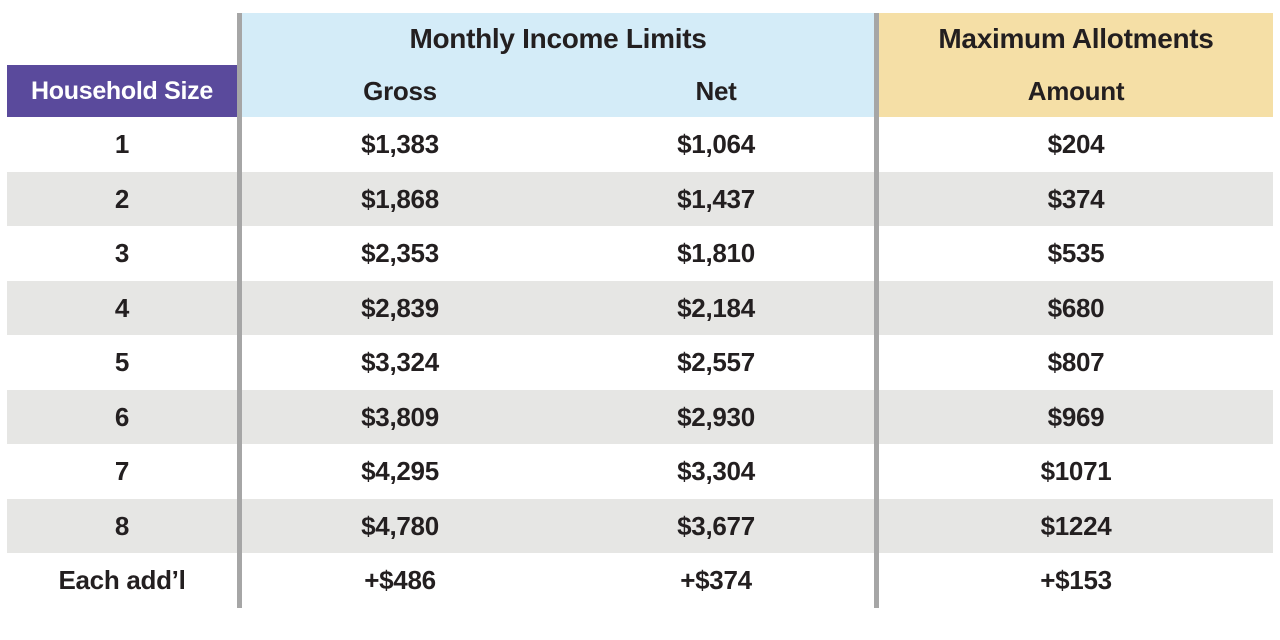 This screenshot has height=640, width=1280. I want to click on col-header-gross: Gross, so click(400, 91).